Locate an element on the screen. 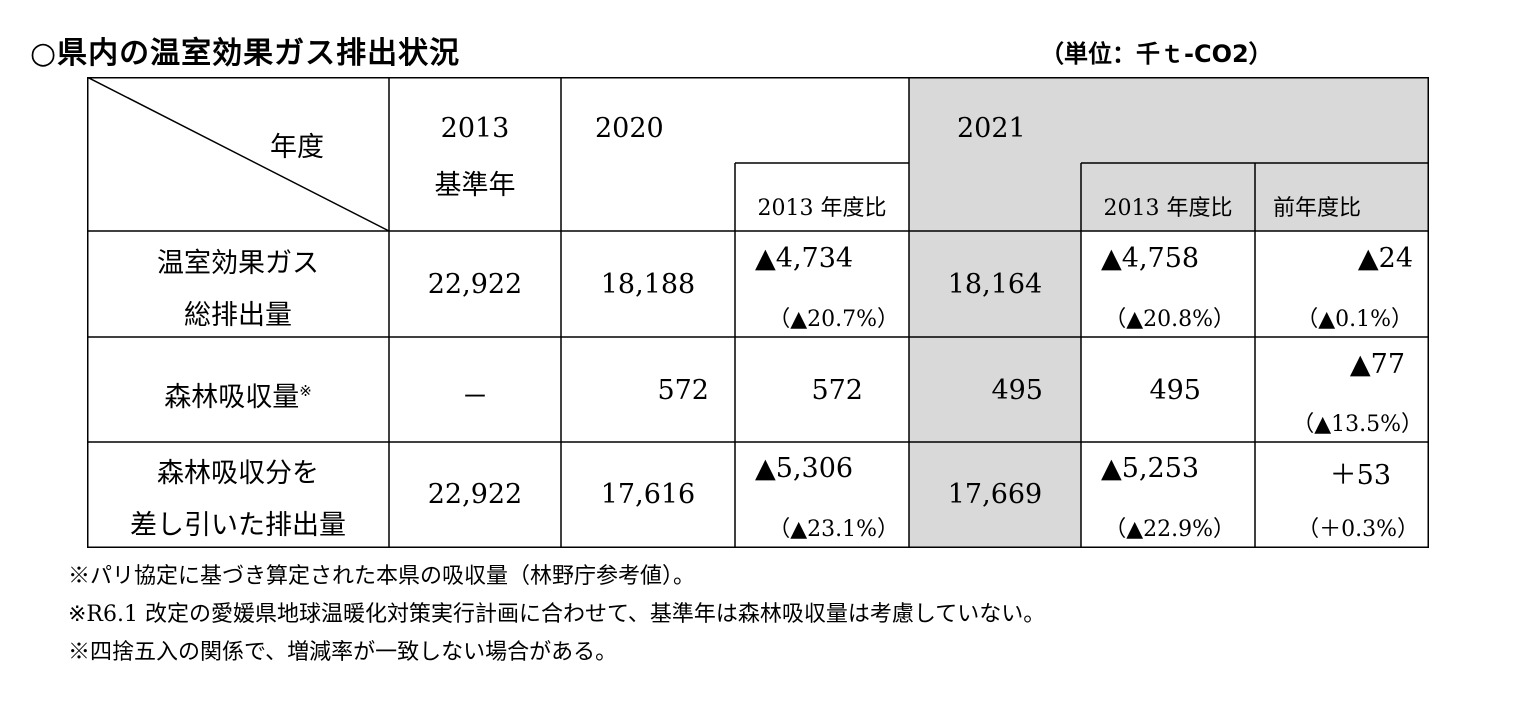  row3-2021-value: 17,669 is located at coordinates (995, 494).